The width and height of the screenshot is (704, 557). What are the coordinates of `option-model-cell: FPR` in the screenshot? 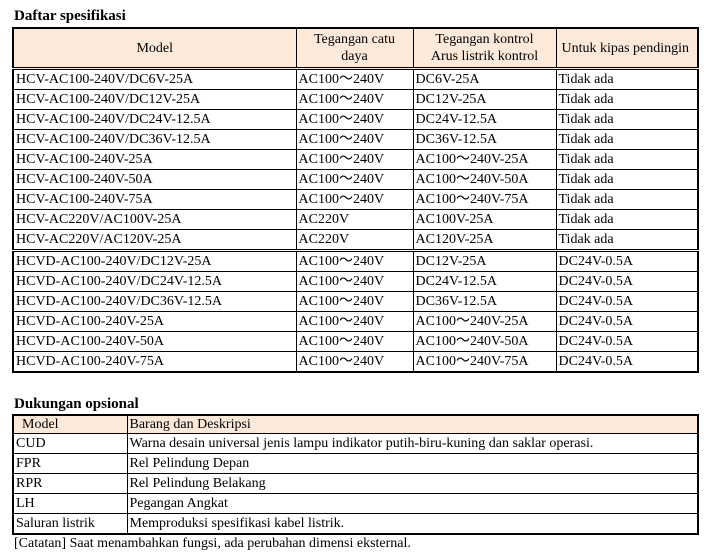 It's located at (70, 463).